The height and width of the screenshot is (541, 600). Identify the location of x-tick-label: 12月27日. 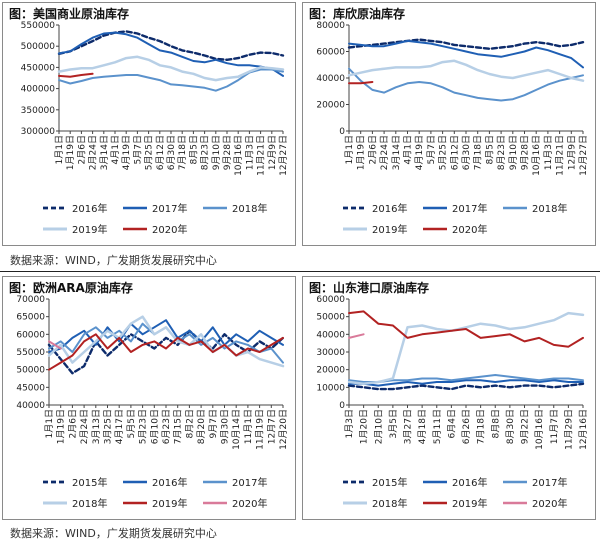
(583, 155).